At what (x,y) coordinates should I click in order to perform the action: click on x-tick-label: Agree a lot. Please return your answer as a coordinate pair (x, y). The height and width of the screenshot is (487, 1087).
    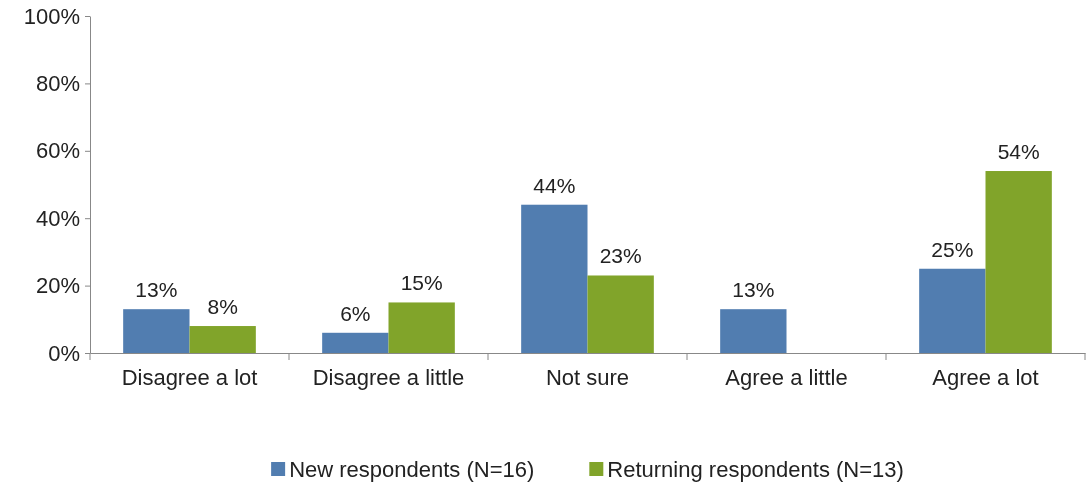
    Looking at the image, I should click on (985, 377).